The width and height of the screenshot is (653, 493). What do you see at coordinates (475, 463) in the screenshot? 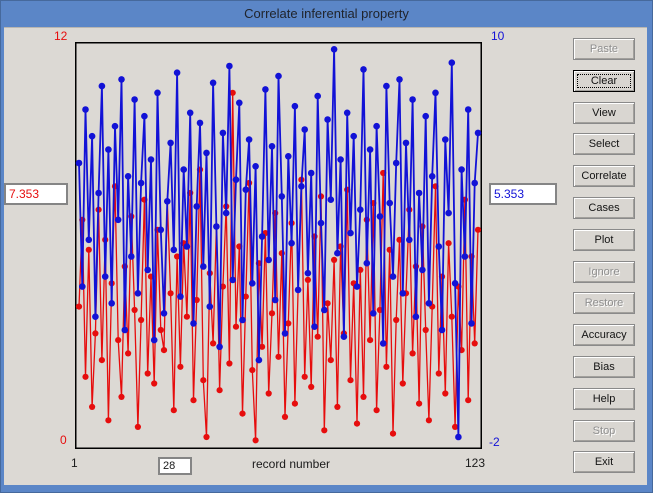
I see `x-axis-max-label: 123` at bounding box center [475, 463].